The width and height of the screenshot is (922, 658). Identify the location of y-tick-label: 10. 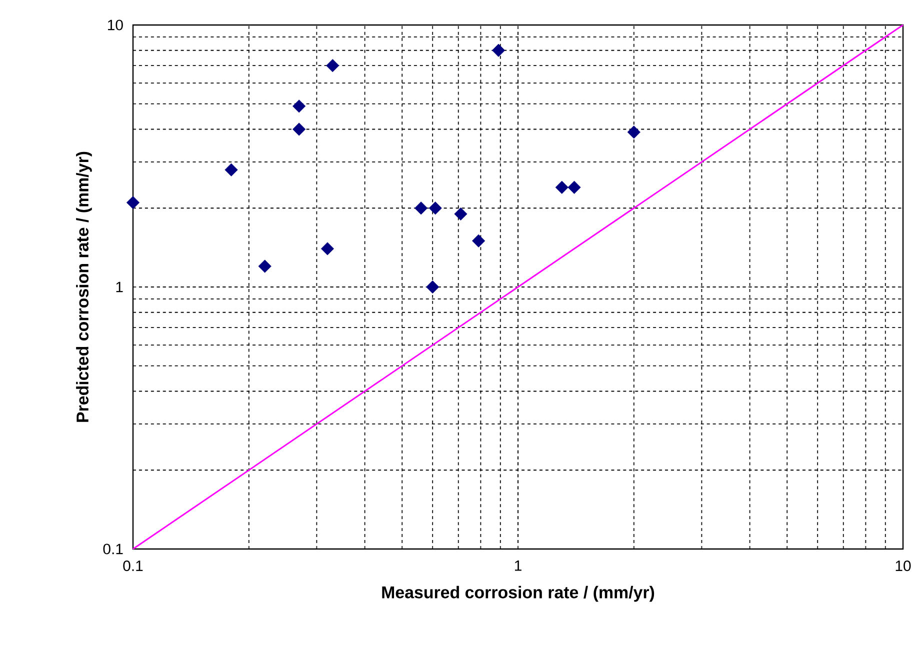
(115, 25).